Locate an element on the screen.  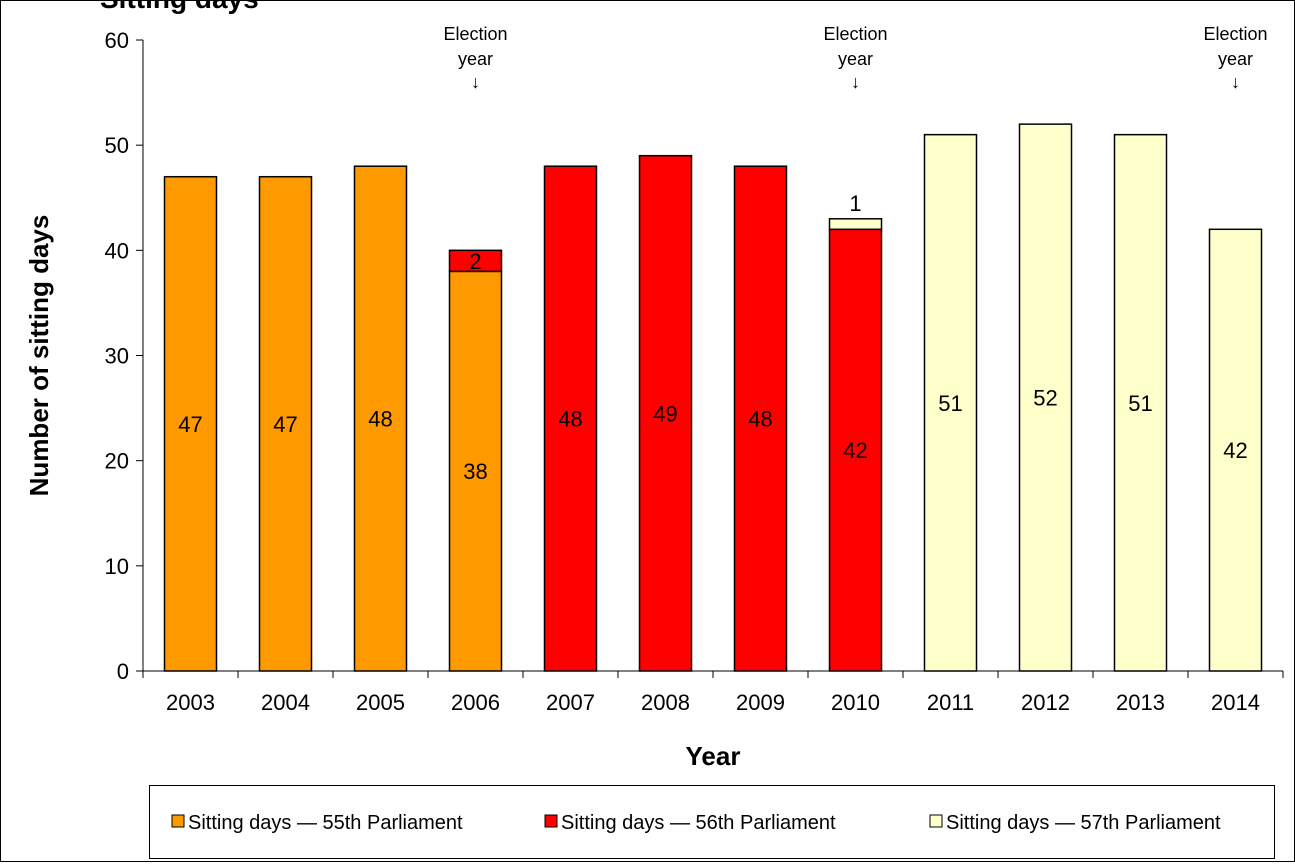
x-tick-label: 2012 is located at coordinates (1045, 702).